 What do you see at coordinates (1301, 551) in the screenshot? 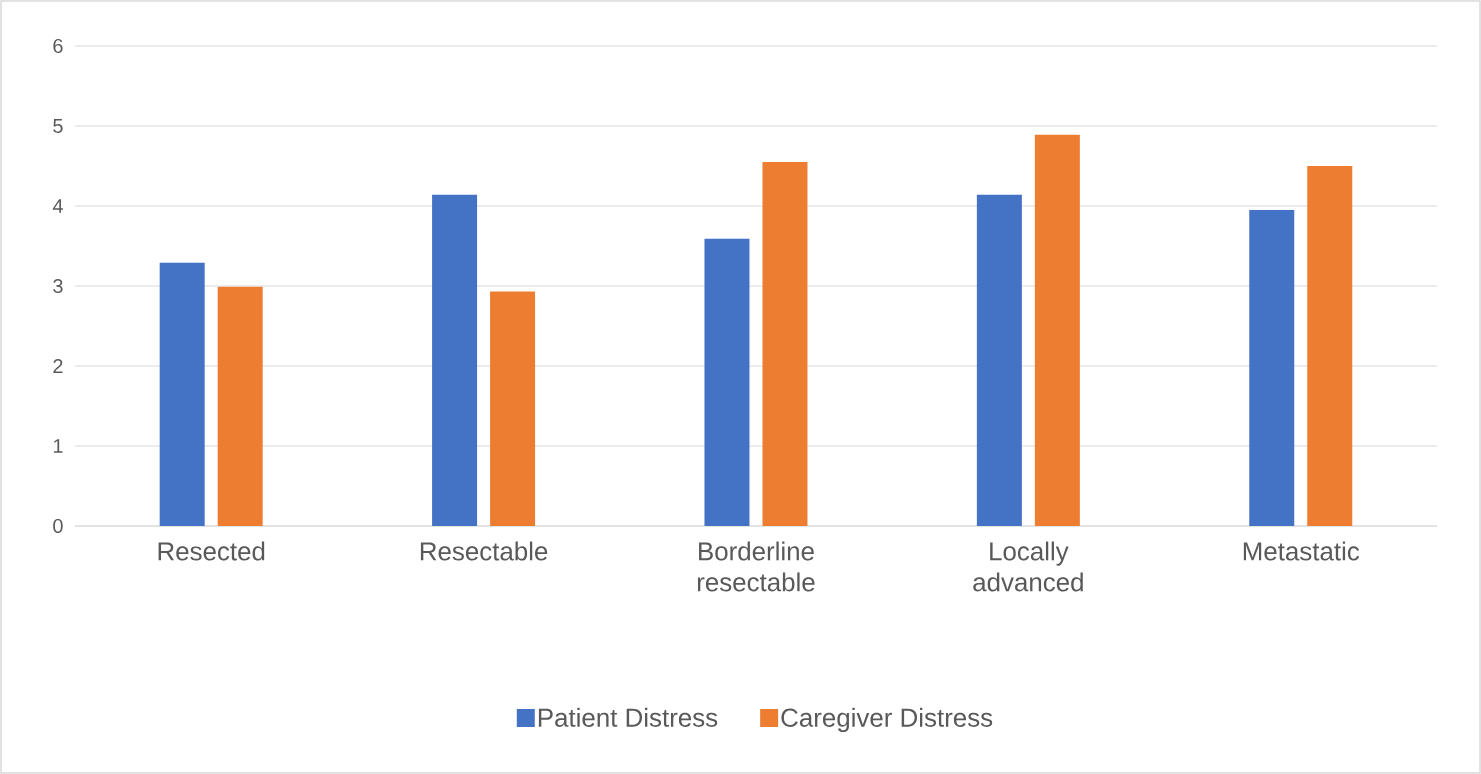
I see `x-tick-label: Metastatic` at bounding box center [1301, 551].